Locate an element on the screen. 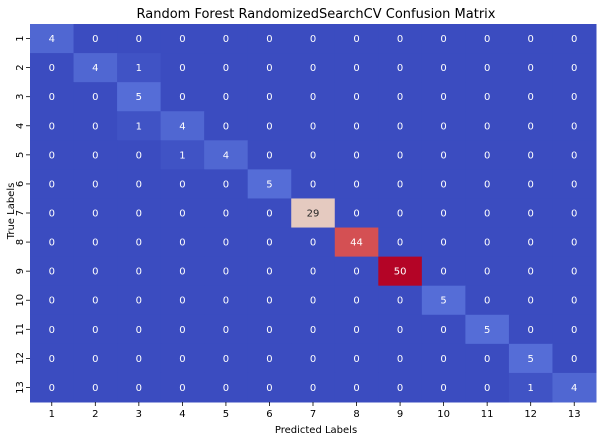 This screenshot has height=441, width=603. heatmap-cell-r4-c8 is located at coordinates (356, 126).